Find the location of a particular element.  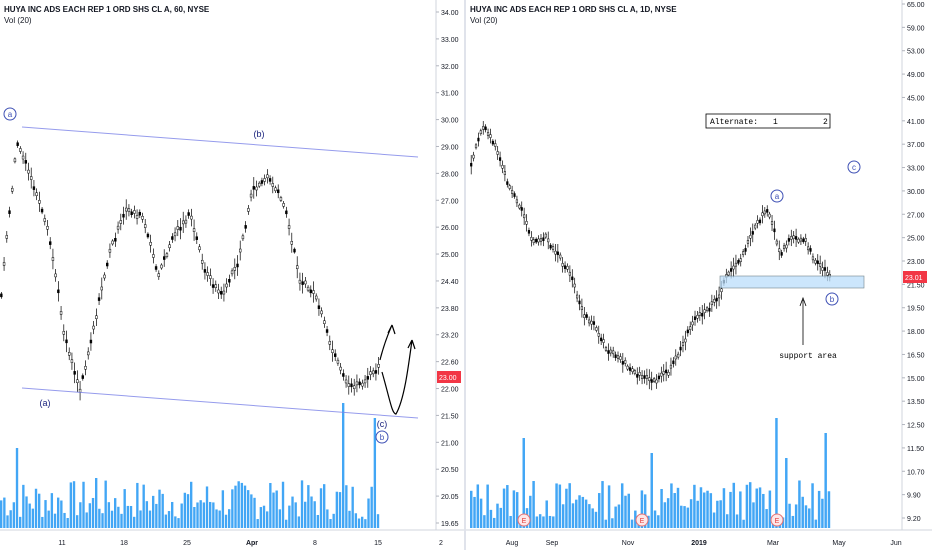

alternate-box: Alternate: 1 2 is located at coordinates (768, 121).